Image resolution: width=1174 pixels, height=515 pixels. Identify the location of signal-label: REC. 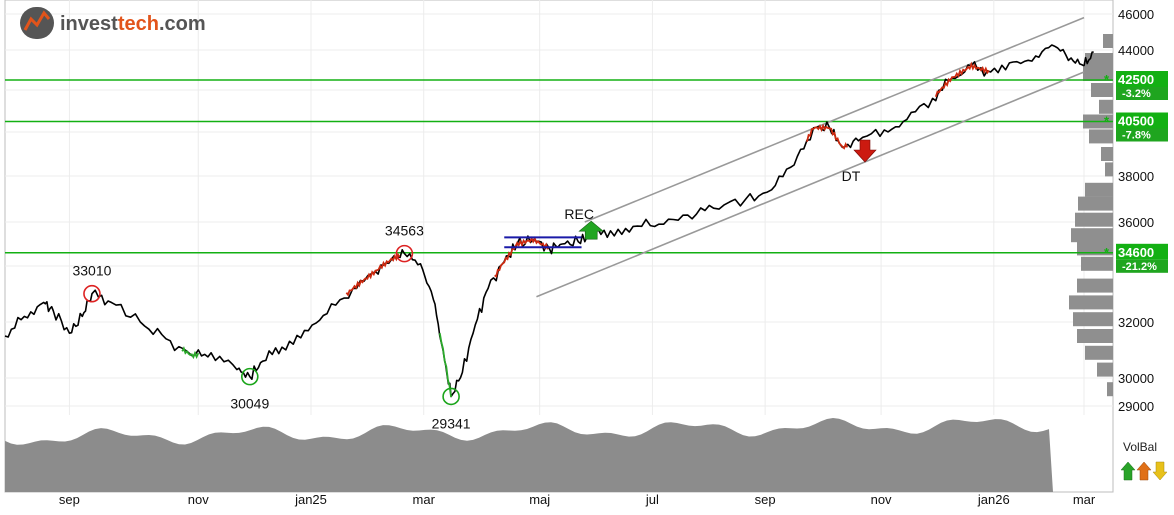
(579, 214).